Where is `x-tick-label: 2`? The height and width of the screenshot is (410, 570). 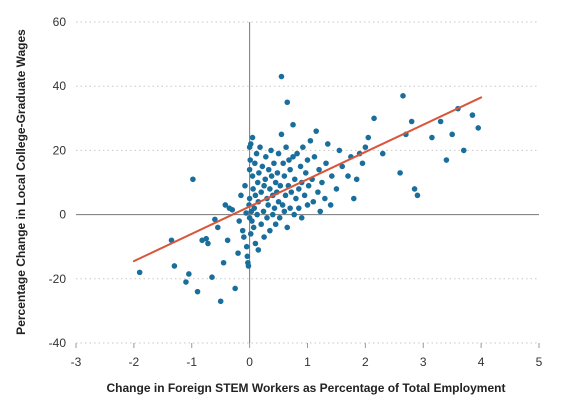
x-tick-label: 2 is located at coordinates (365, 362).